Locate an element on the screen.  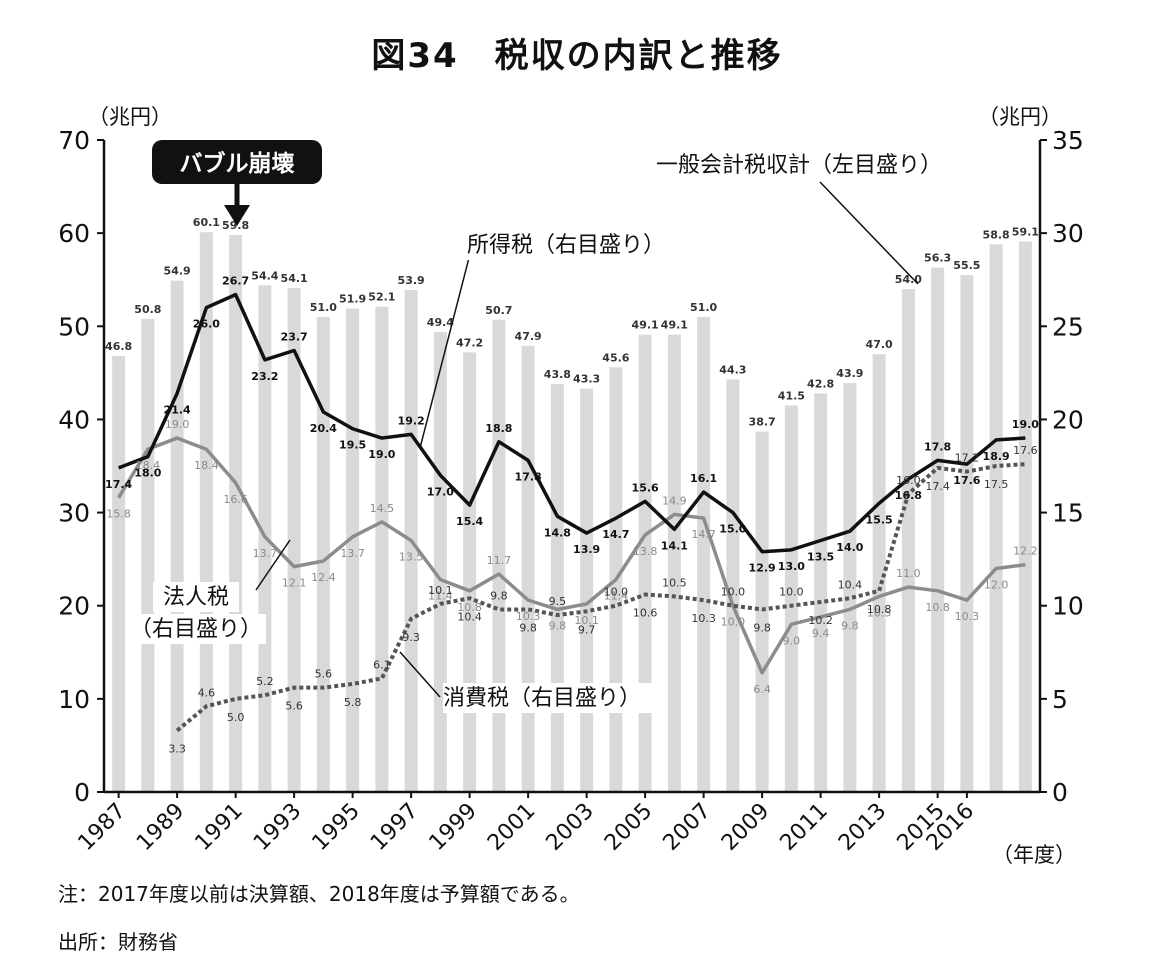
total-series-label: 一般会計税収計（左目盛り） is located at coordinates (799, 165).